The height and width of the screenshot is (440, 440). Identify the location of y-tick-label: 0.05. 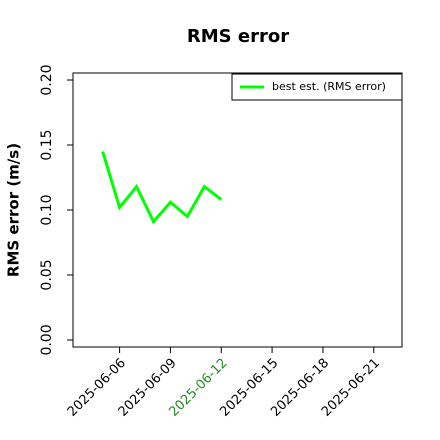
(47, 274).